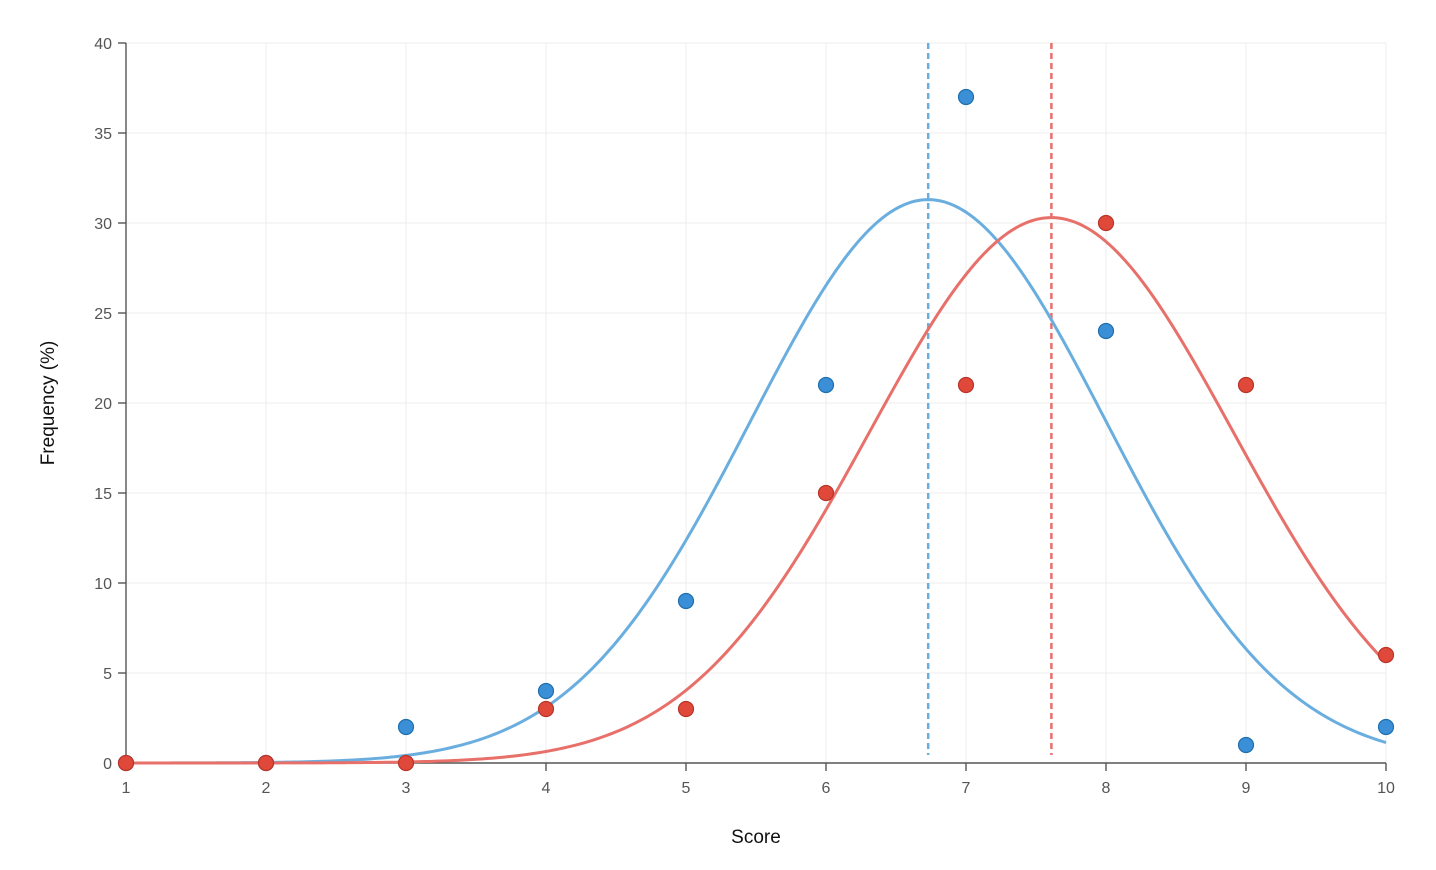 This screenshot has width=1436, height=870. What do you see at coordinates (1246, 788) in the screenshot?
I see `x-tick-label: 9` at bounding box center [1246, 788].